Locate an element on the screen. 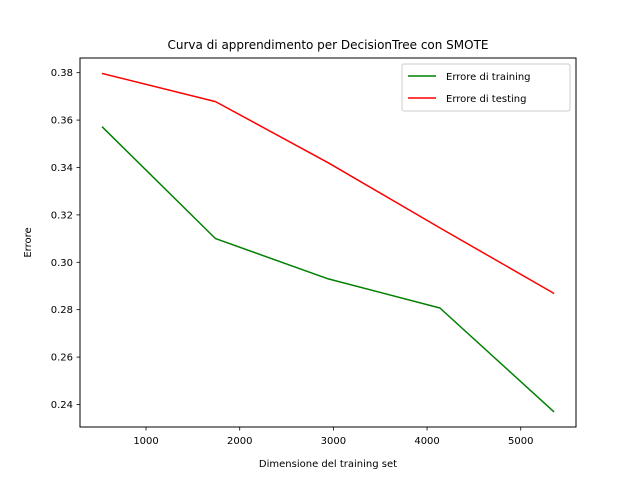 The height and width of the screenshot is (480, 640). y-tick-label: 0.26 is located at coordinates (62, 358).